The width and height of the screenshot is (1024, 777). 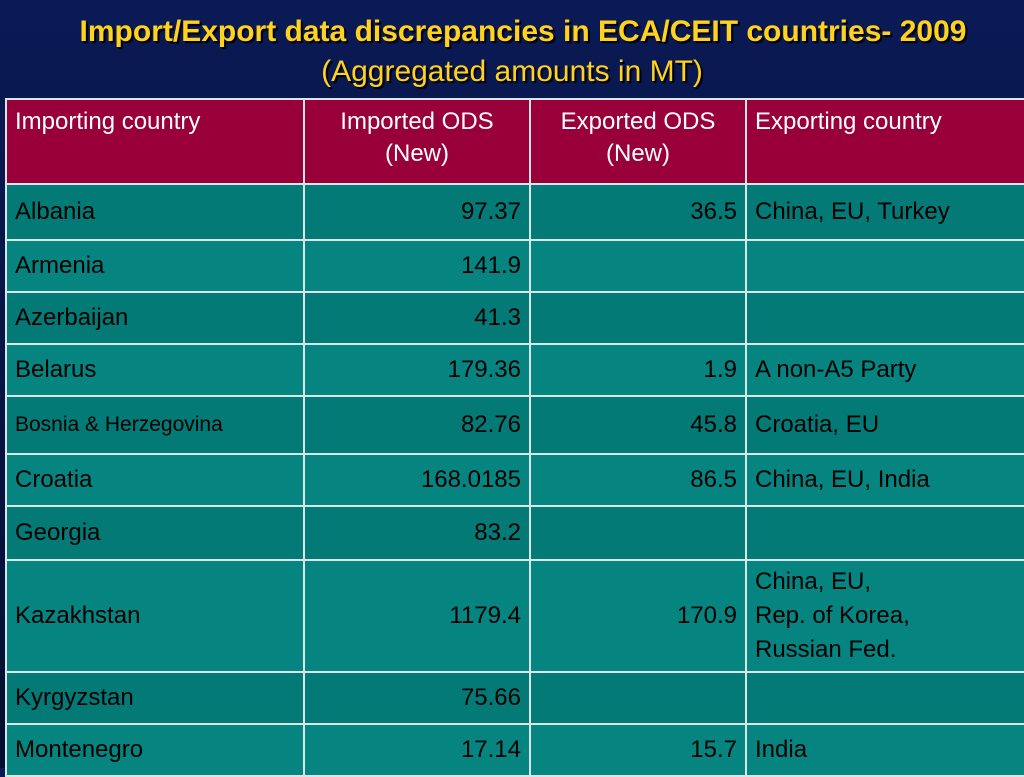 What do you see at coordinates (155, 698) in the screenshot?
I see `cell-importing-country: Kyrgyzstan` at bounding box center [155, 698].